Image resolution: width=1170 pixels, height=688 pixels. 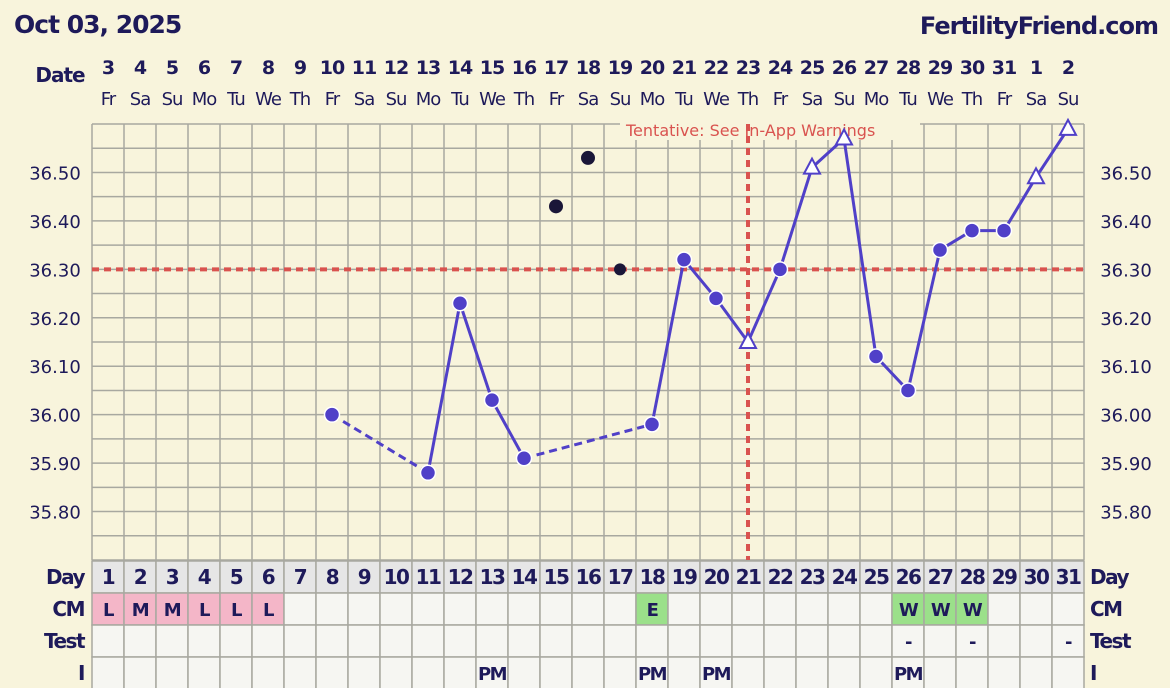 I want to click on y-tick-left: 36.40, so click(x=55, y=222).